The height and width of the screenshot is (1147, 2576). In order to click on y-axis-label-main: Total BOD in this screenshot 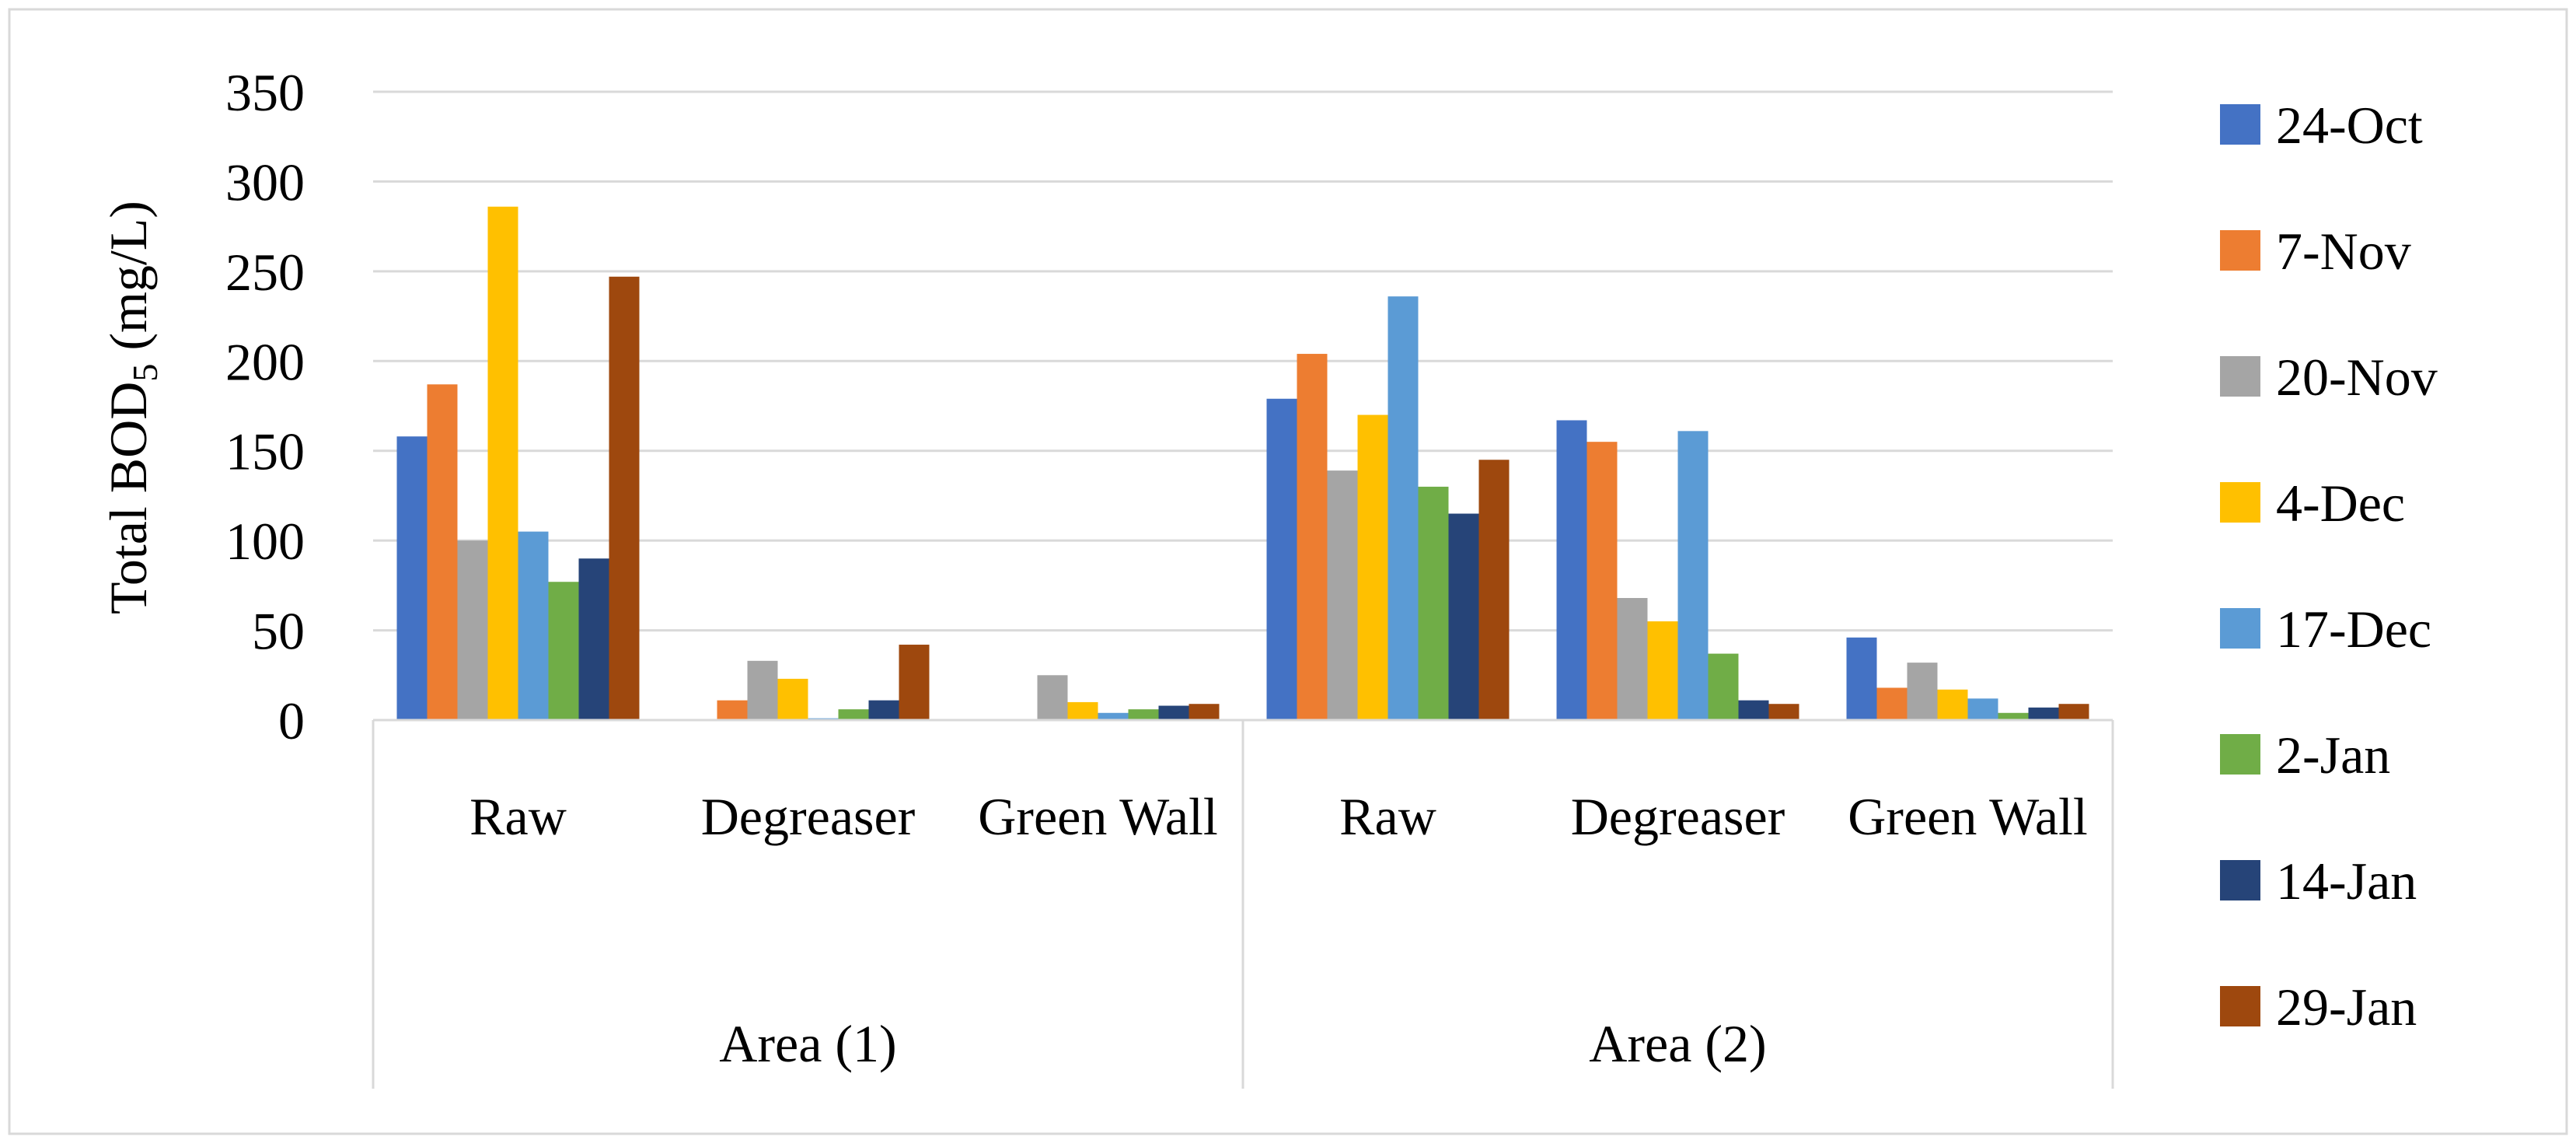, I will do `click(129, 498)`.